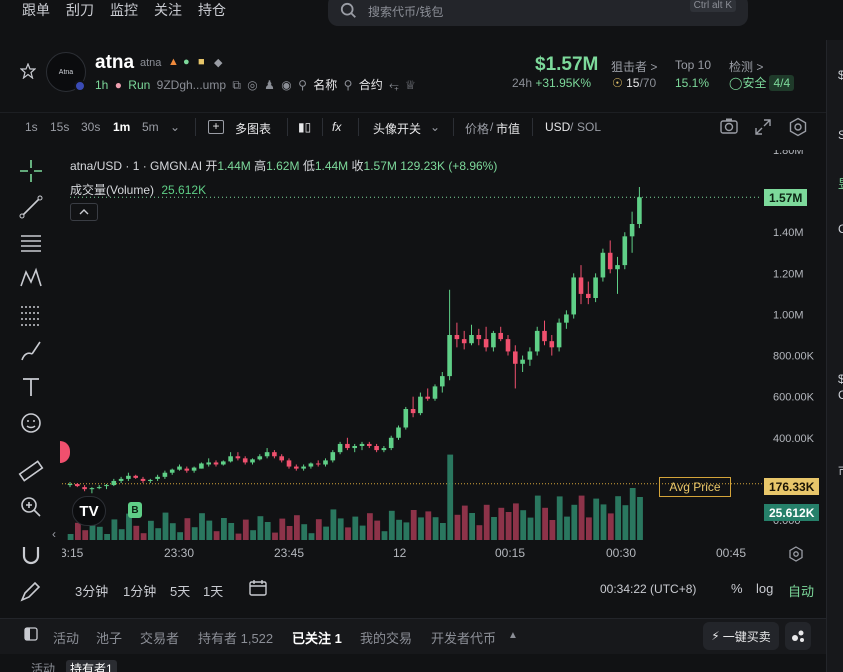  Describe the element at coordinates (168, 10) in the screenshot. I see `nav-item-follow: 关注` at that location.